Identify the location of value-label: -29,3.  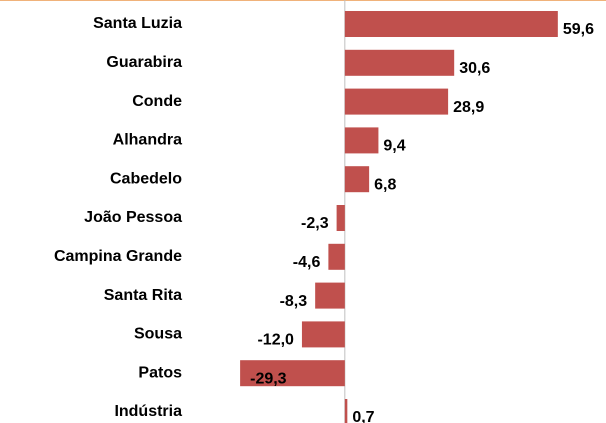
(268, 378).